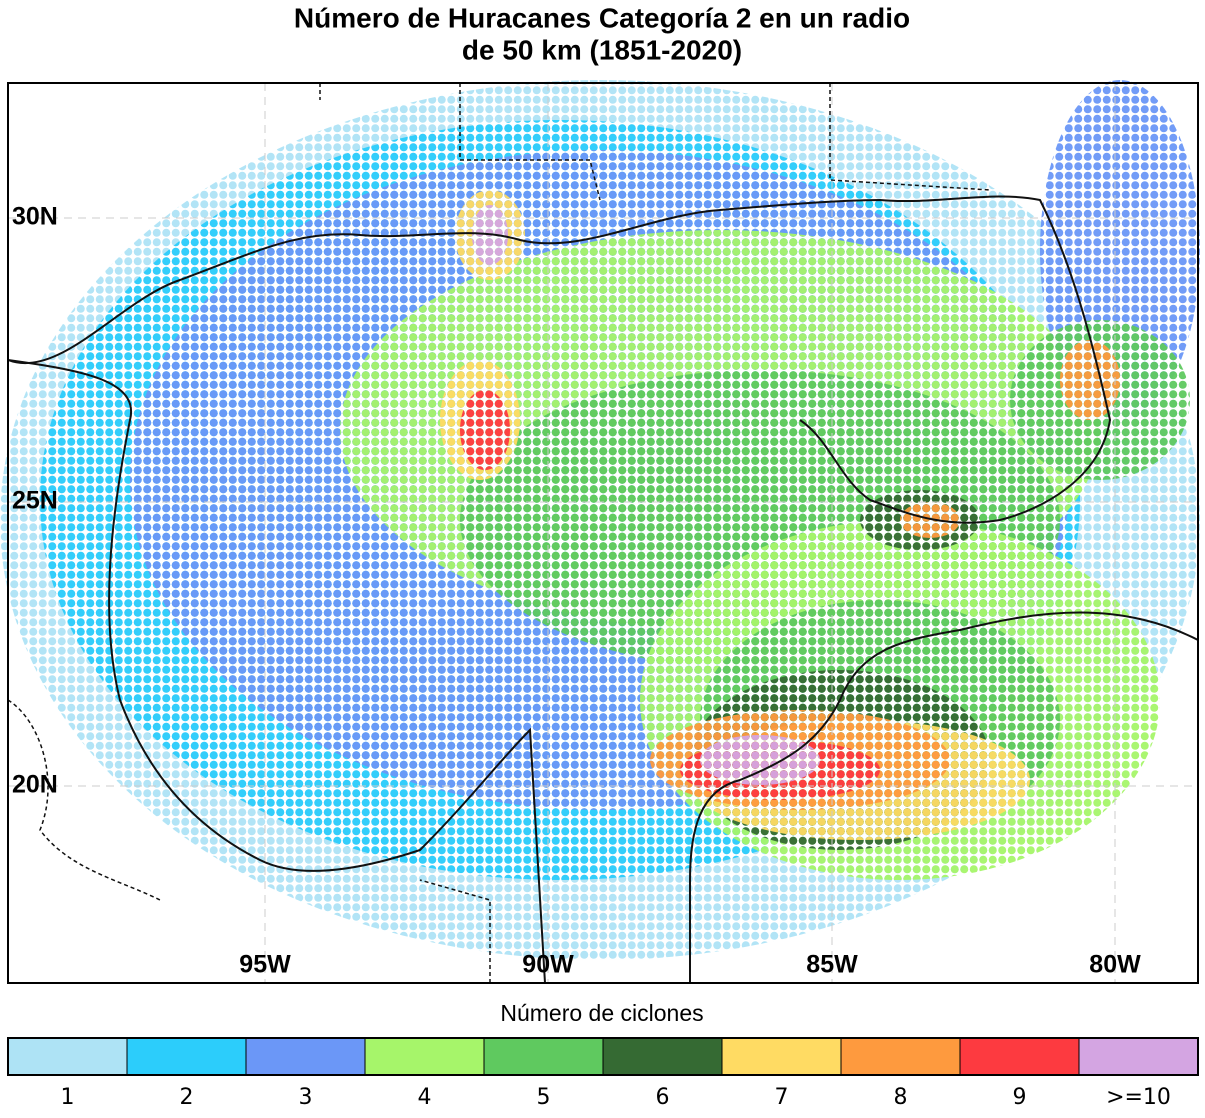  Describe the element at coordinates (425, 1097) in the screenshot. I see `colorbar-label: 4` at that location.